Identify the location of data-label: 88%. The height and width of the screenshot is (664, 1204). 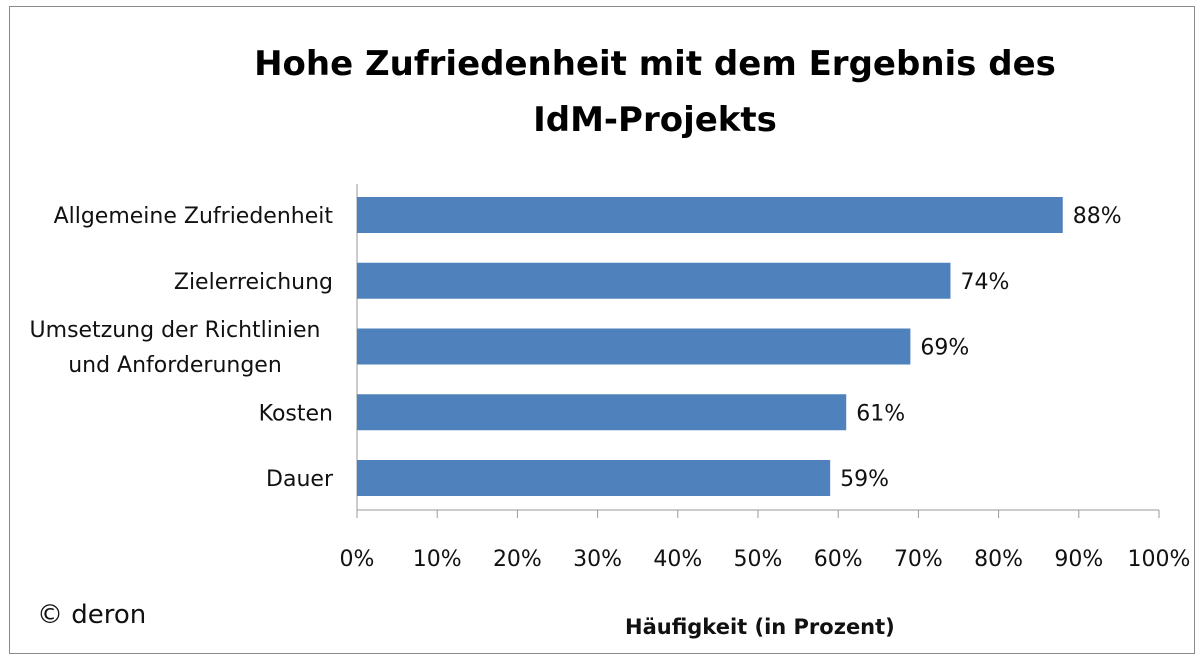
(1097, 216).